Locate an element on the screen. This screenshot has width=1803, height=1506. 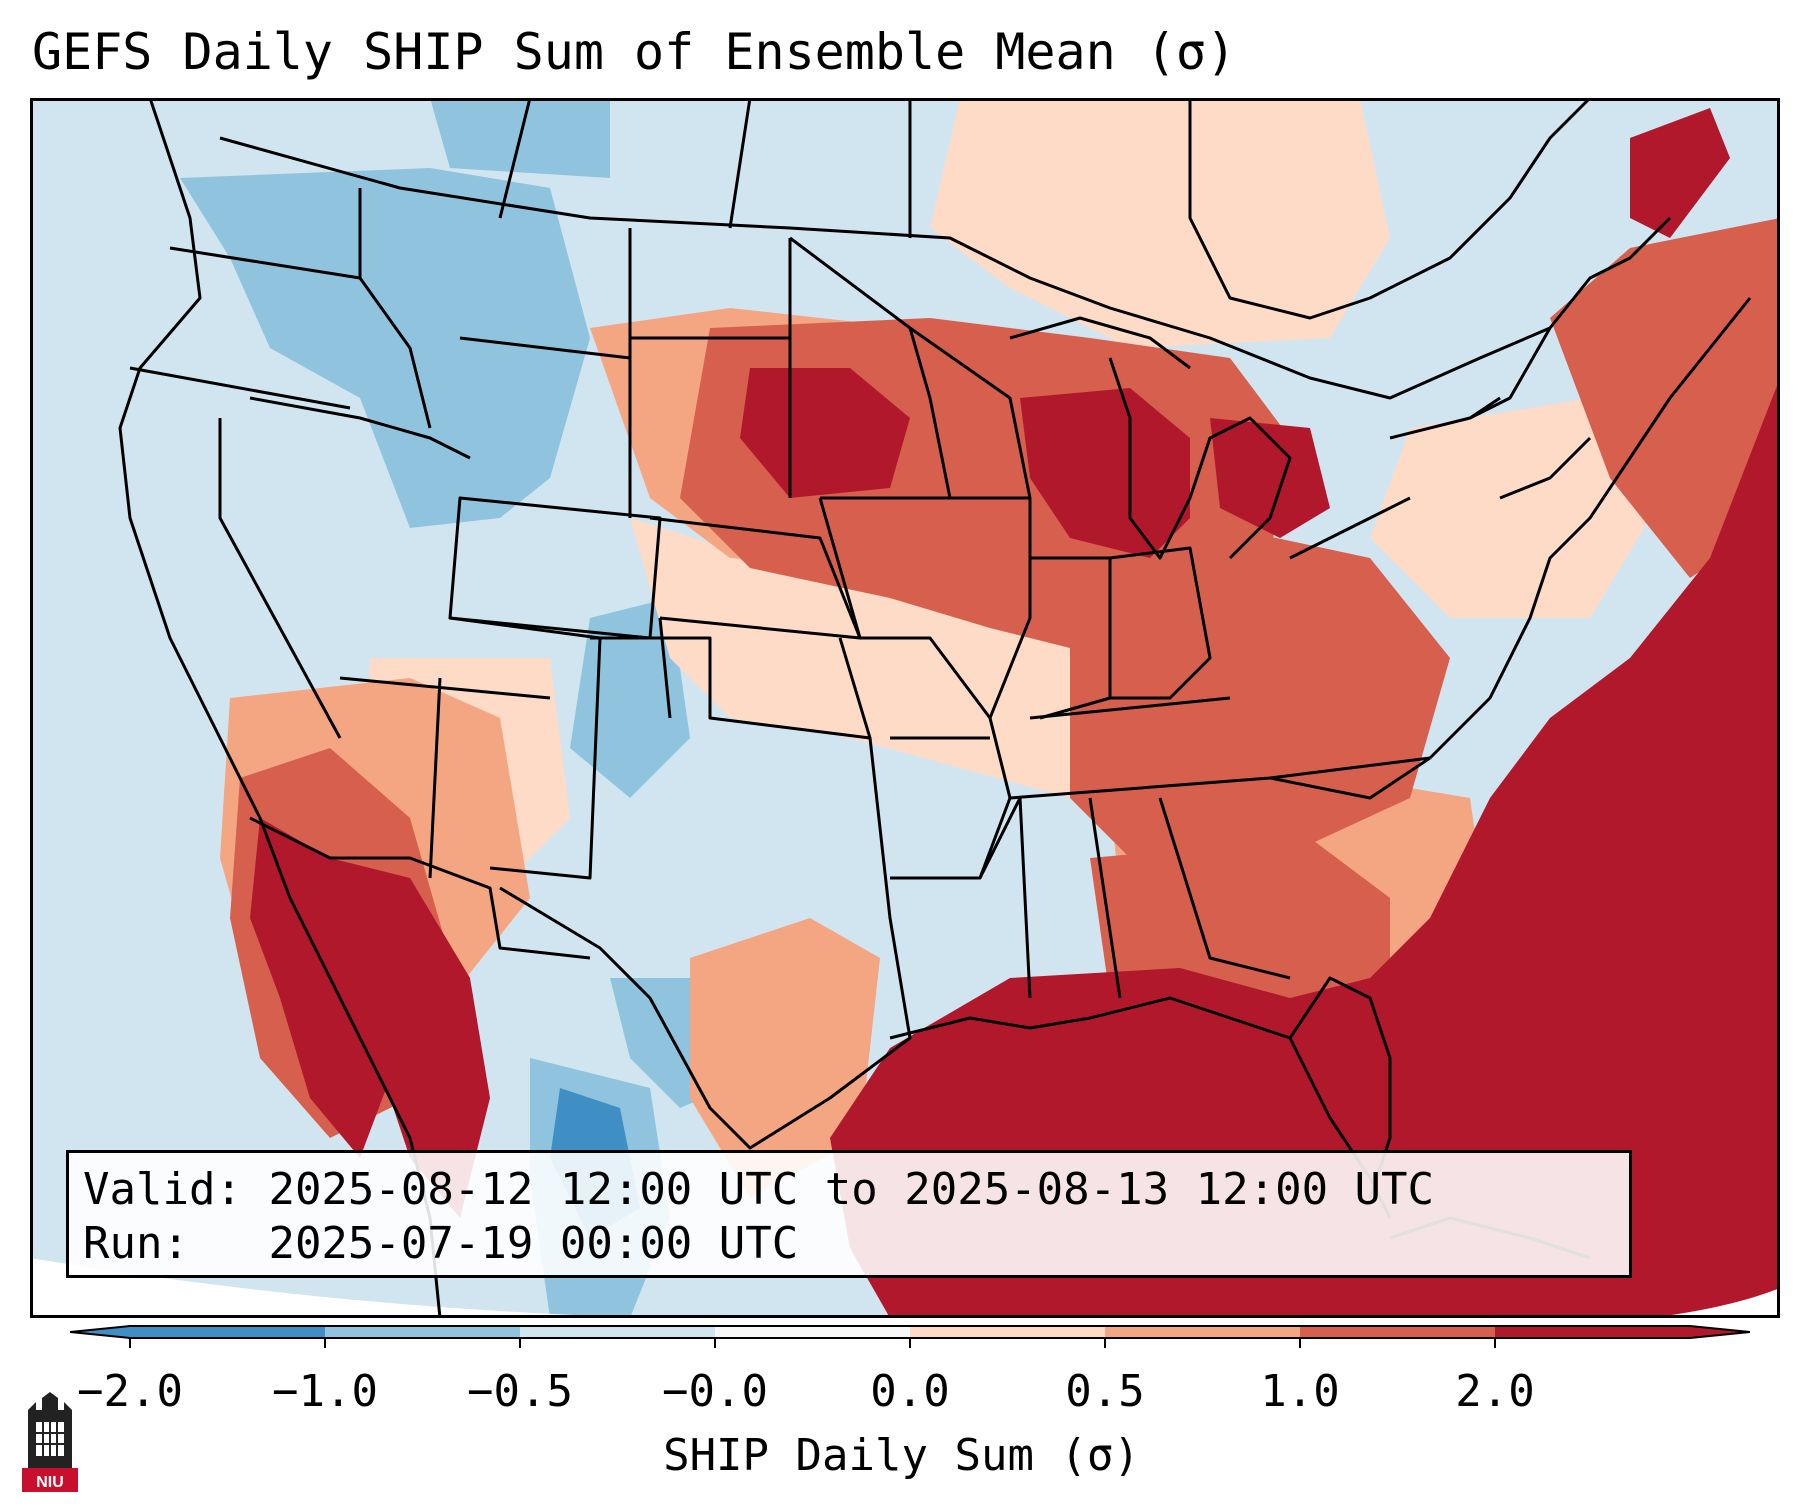
arizona-newmexico is located at coordinates (435, 778).